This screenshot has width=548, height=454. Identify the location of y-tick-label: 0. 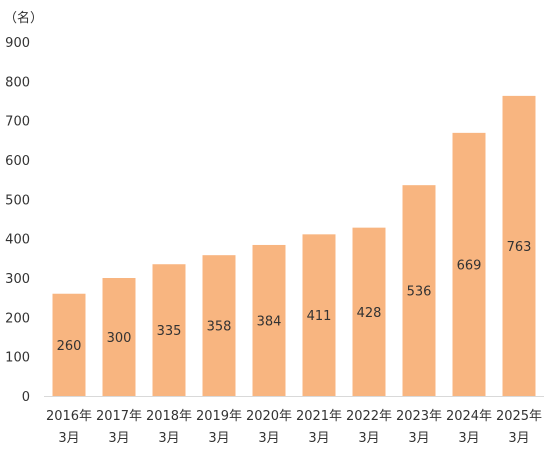
(26, 397).